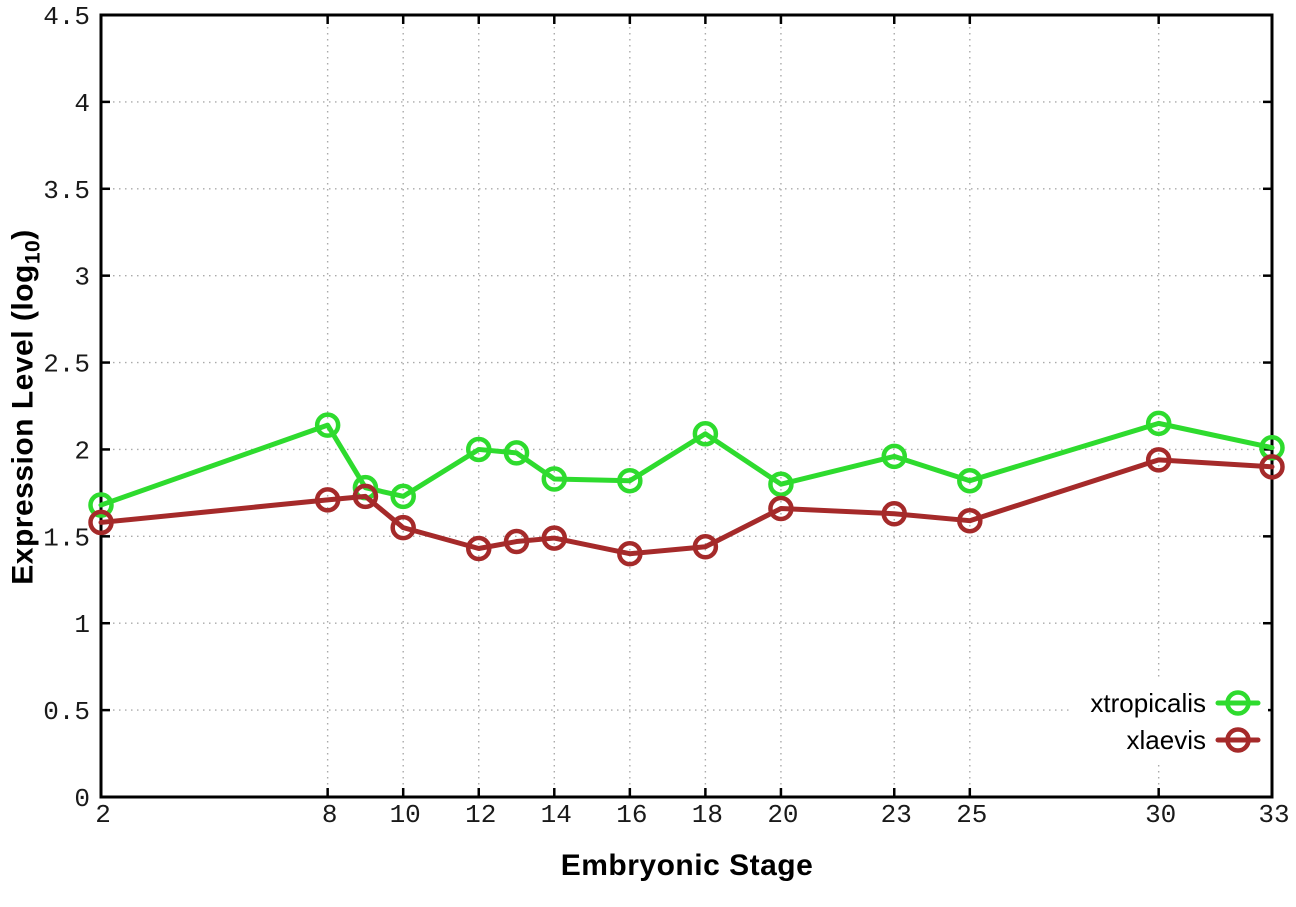  What do you see at coordinates (687, 865) in the screenshot?
I see `x-axis-title: Embryonic Stage` at bounding box center [687, 865].